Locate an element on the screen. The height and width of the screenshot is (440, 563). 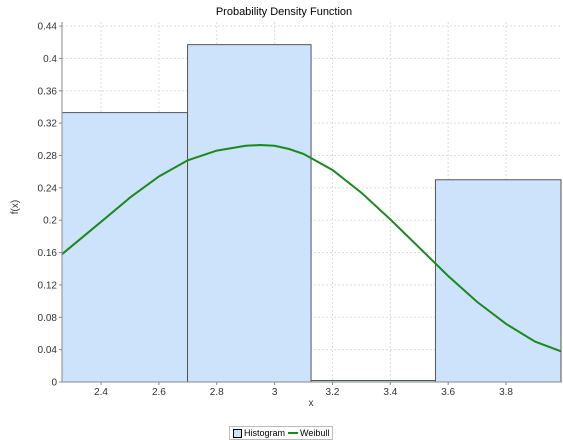
x-tick-label: 3 is located at coordinates (275, 392).